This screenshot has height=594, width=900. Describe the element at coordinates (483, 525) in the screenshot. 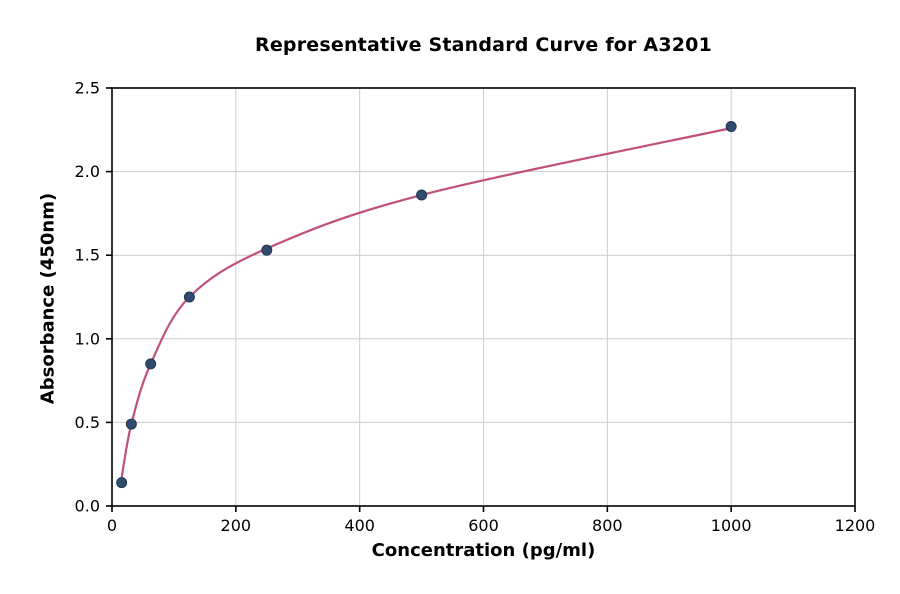

I see `x-tick-label: 600` at that location.